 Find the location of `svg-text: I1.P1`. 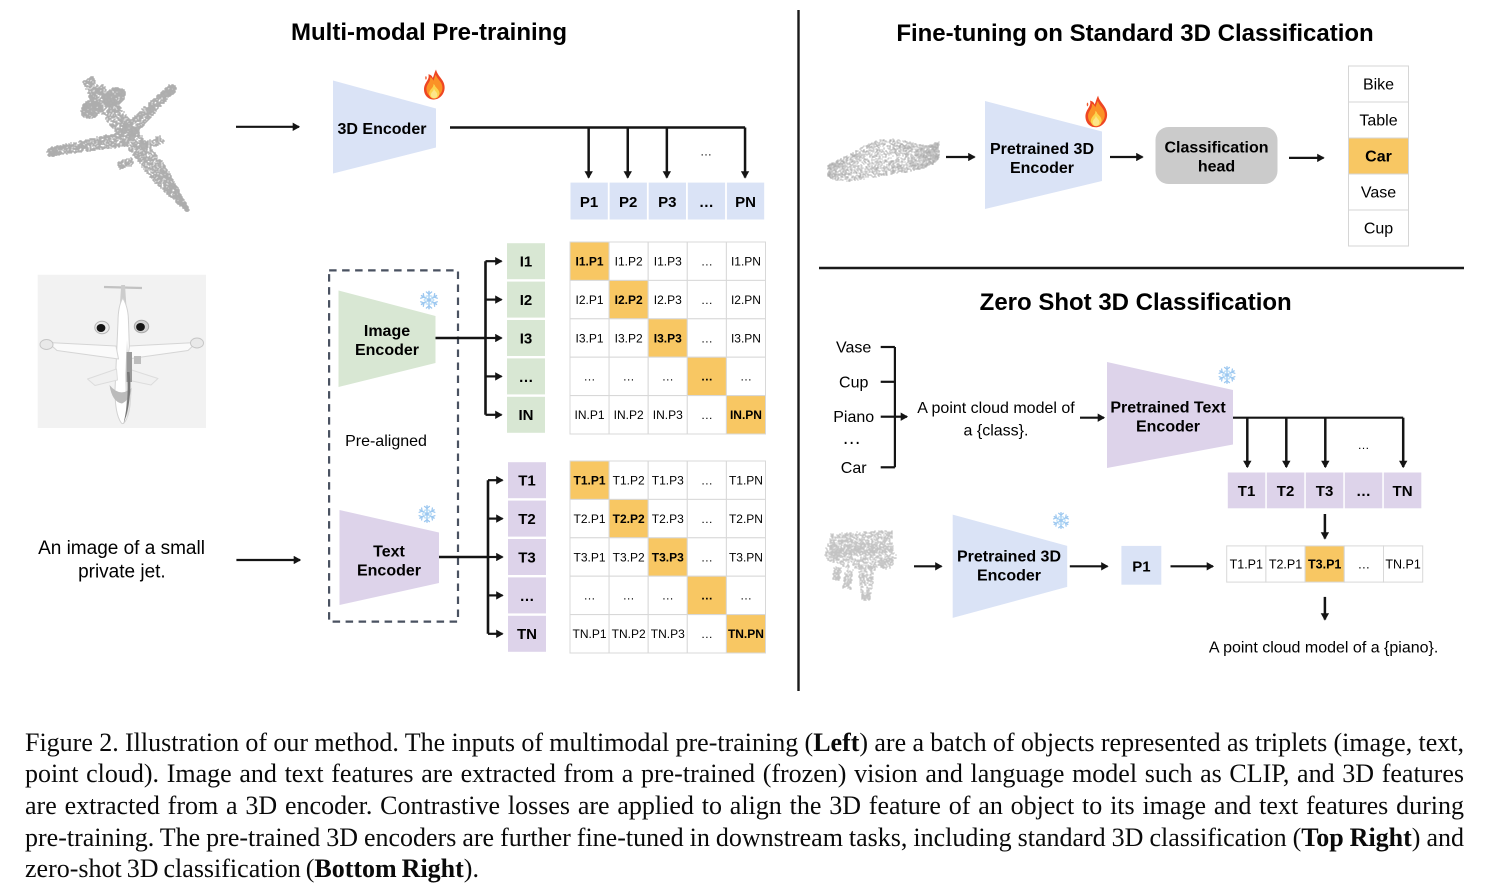

svg-text: I1.P1 is located at coordinates (590, 262).